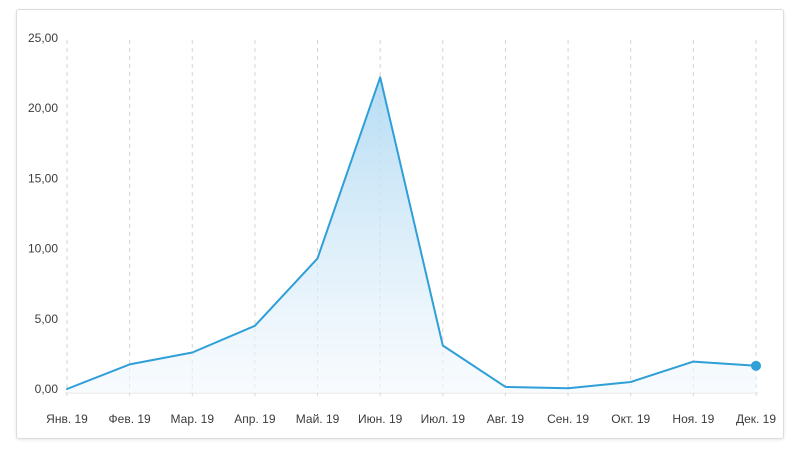 The height and width of the screenshot is (467, 802). What do you see at coordinates (43, 178) in the screenshot?
I see `y-tick-label: 15,00` at bounding box center [43, 178].